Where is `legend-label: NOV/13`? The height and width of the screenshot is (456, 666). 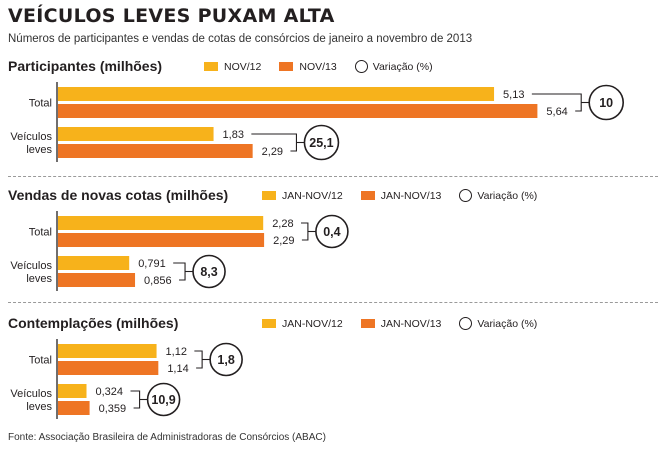
legend-label: NOV/13 is located at coordinates (318, 66).